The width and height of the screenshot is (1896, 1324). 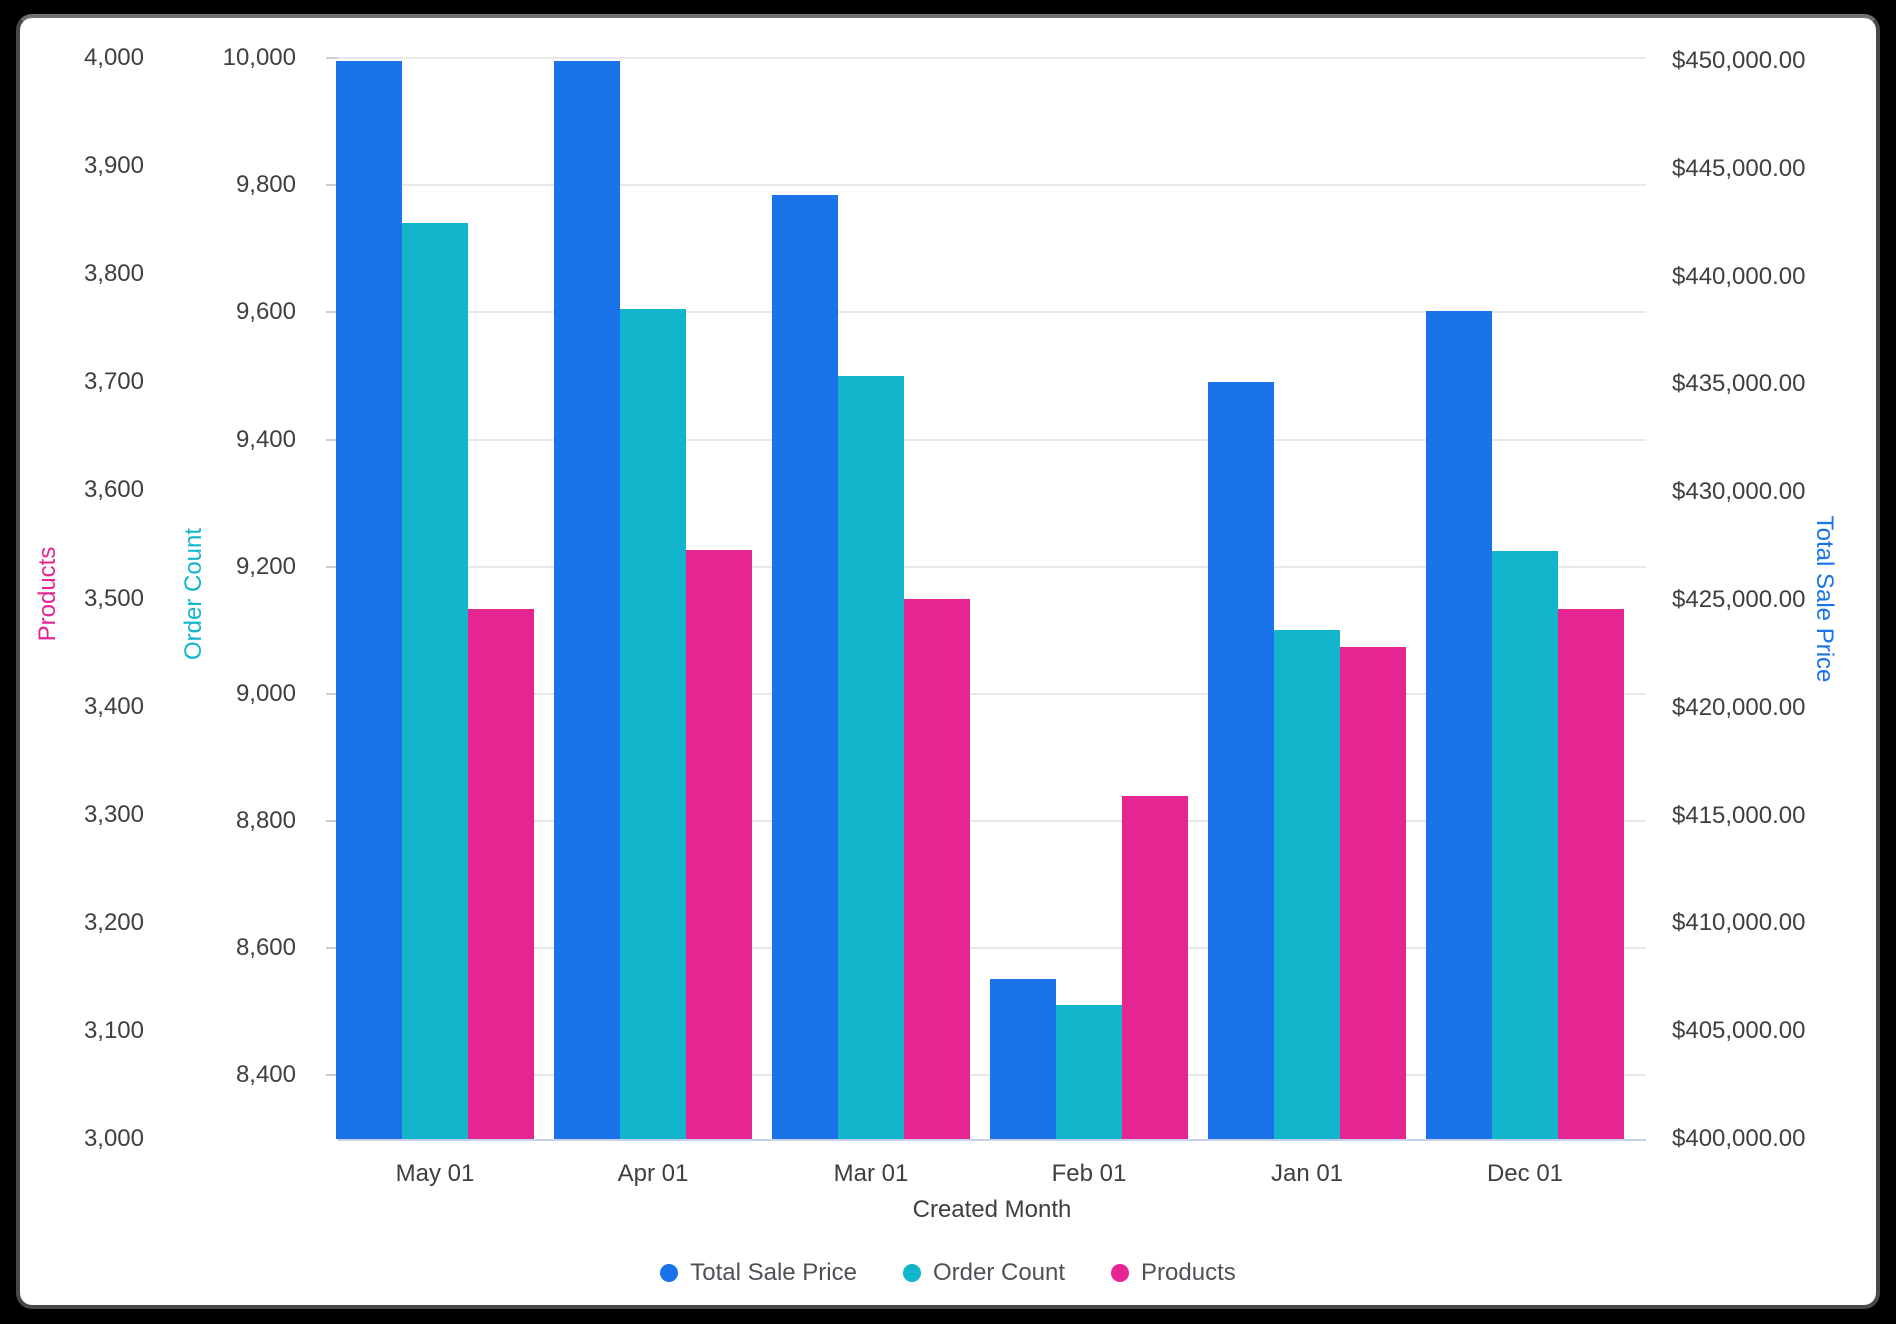 What do you see at coordinates (1739, 922) in the screenshot?
I see `sale-tick-label: $410,000.00` at bounding box center [1739, 922].